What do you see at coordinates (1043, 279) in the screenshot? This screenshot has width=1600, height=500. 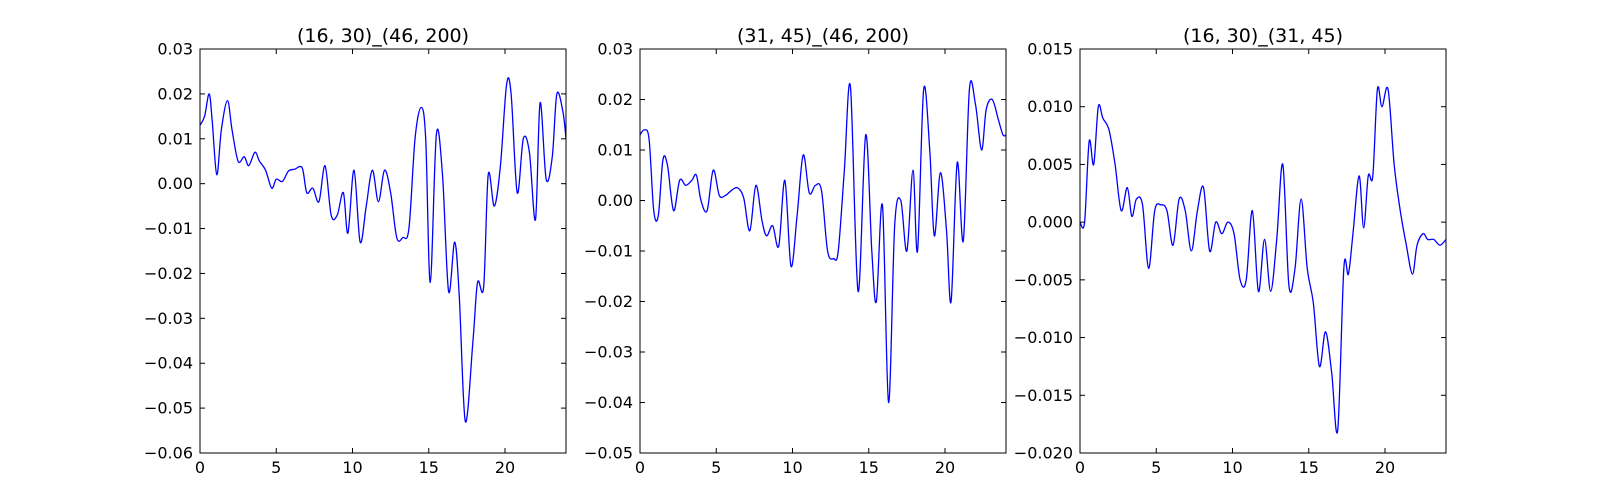 I see `y-tick-label: −0.005` at bounding box center [1043, 279].